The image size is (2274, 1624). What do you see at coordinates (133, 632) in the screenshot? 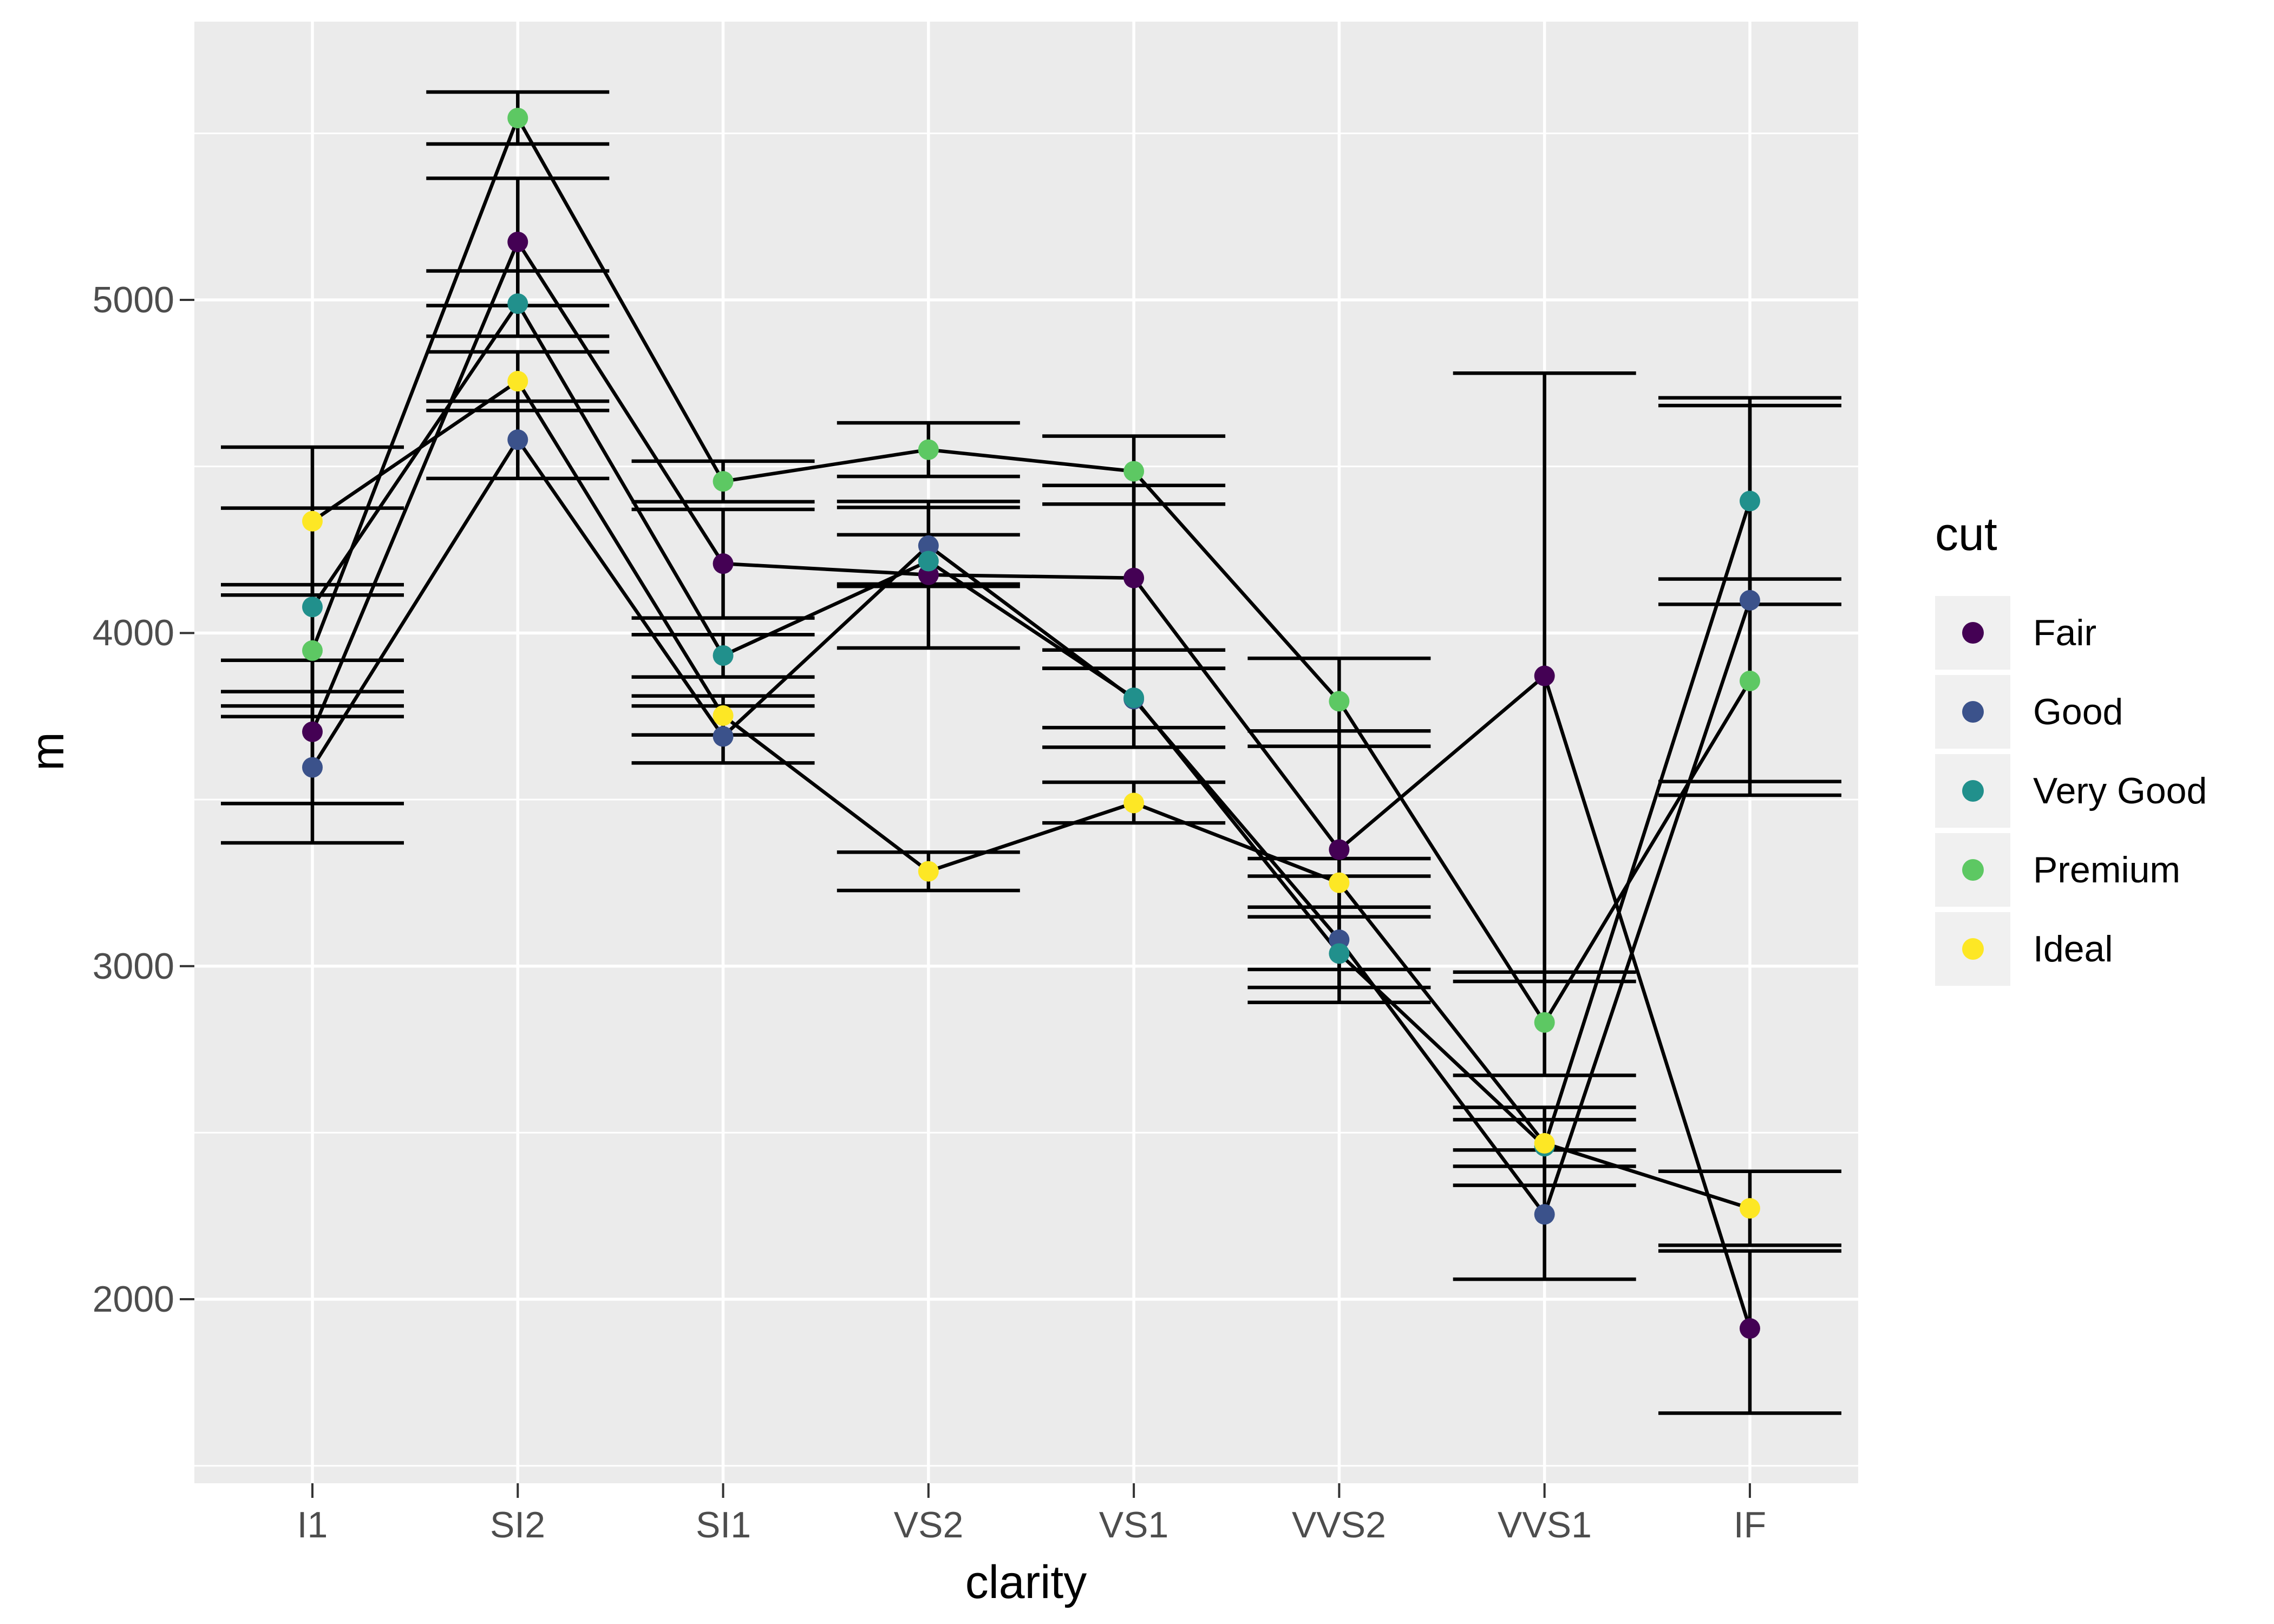
I see `y-tick-label-4000: 4000` at bounding box center [133, 632].